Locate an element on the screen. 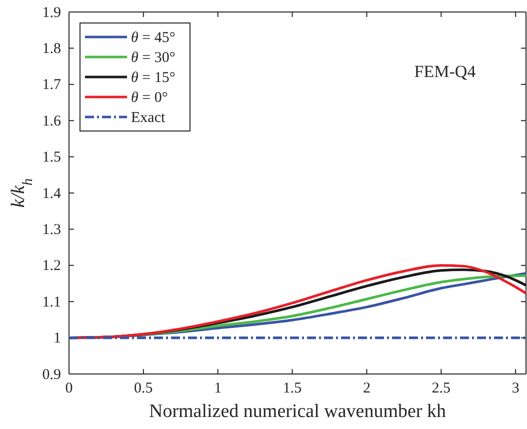  y-tick-label: 1.7 is located at coordinates (52, 85).